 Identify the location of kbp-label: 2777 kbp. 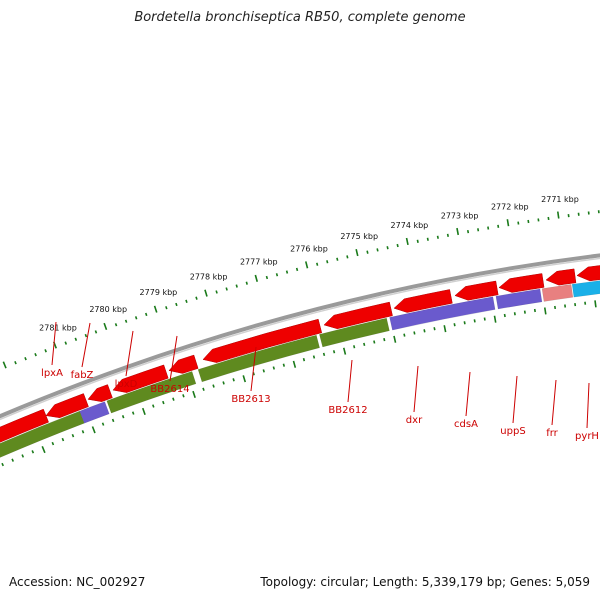
(259, 262).